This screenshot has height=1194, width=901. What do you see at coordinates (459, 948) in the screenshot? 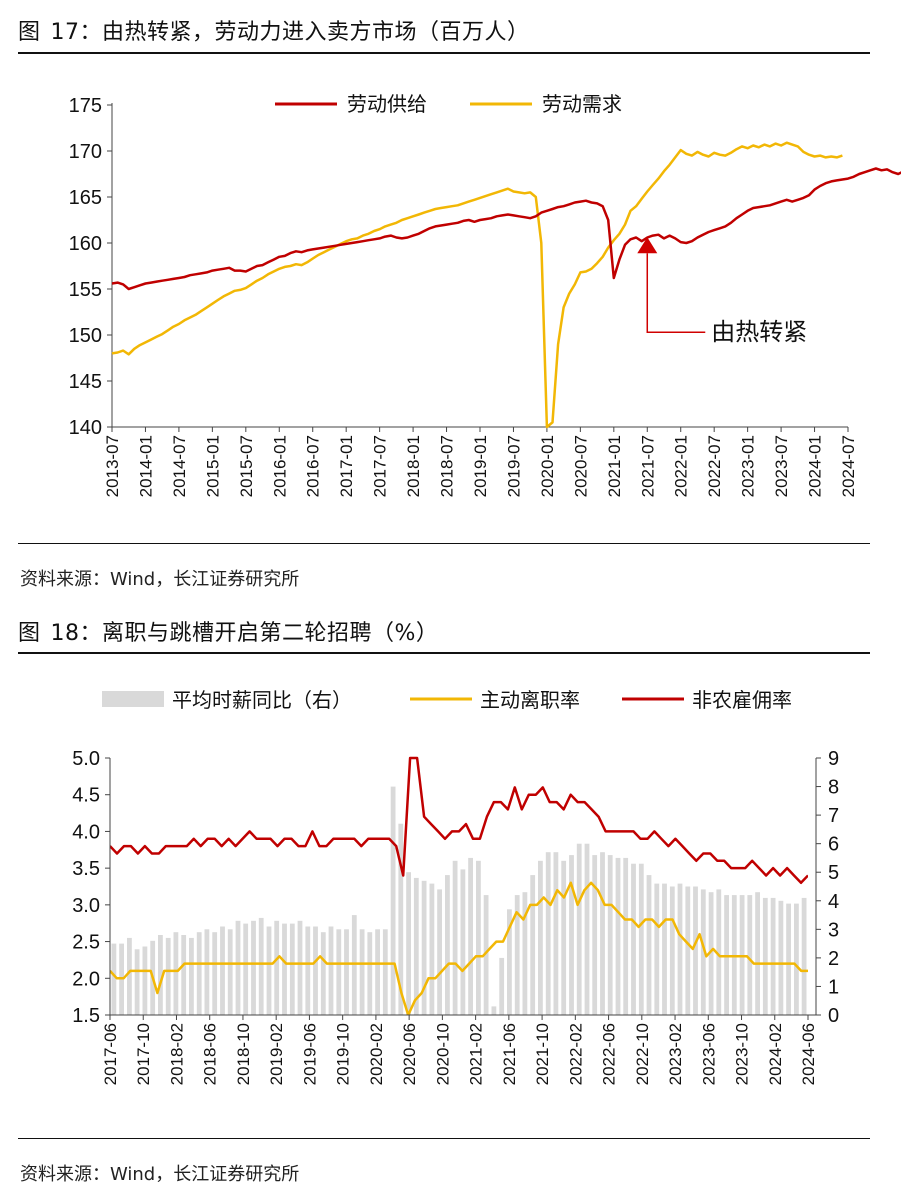
I see `series-line-quits` at bounding box center [459, 948].